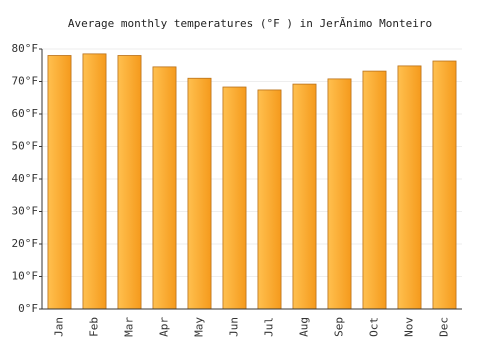  I want to click on y-tick-label: 10°F, so click(25, 276).